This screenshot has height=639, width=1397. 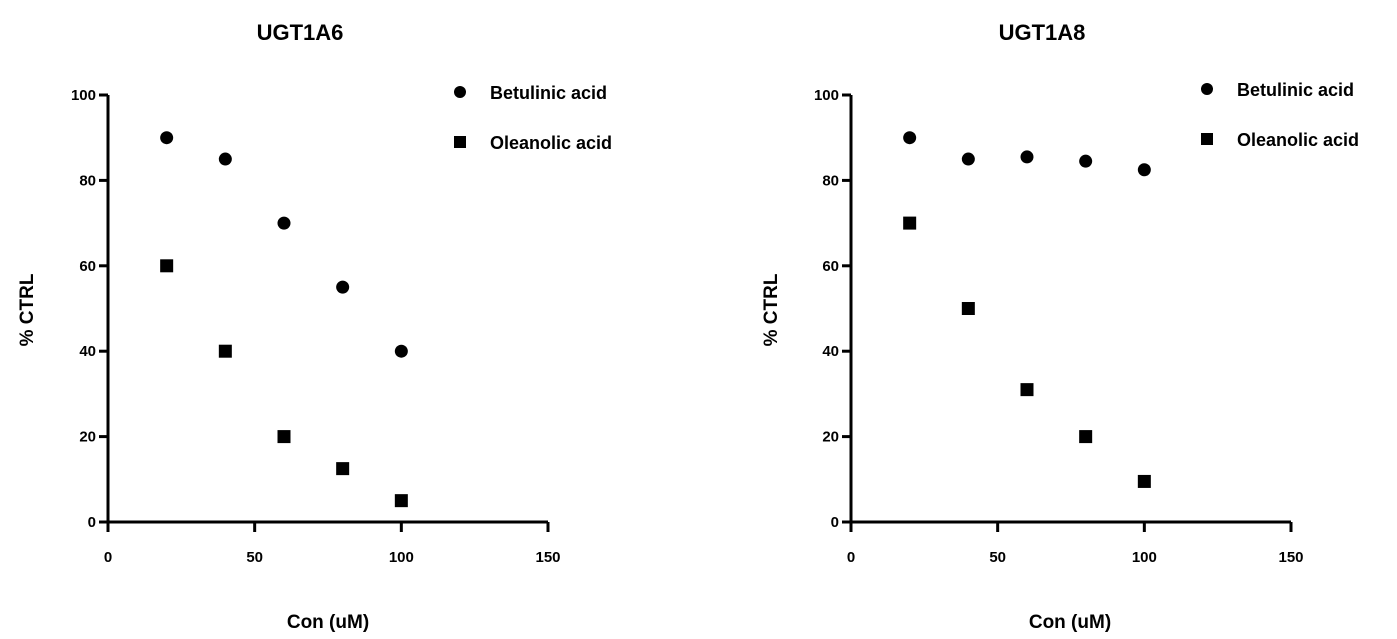 I want to click on chart-title: UGT1A8, so click(x=1042, y=32).